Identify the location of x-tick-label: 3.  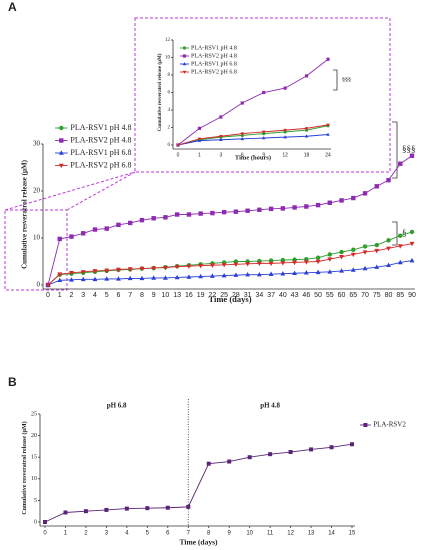
(83, 295).